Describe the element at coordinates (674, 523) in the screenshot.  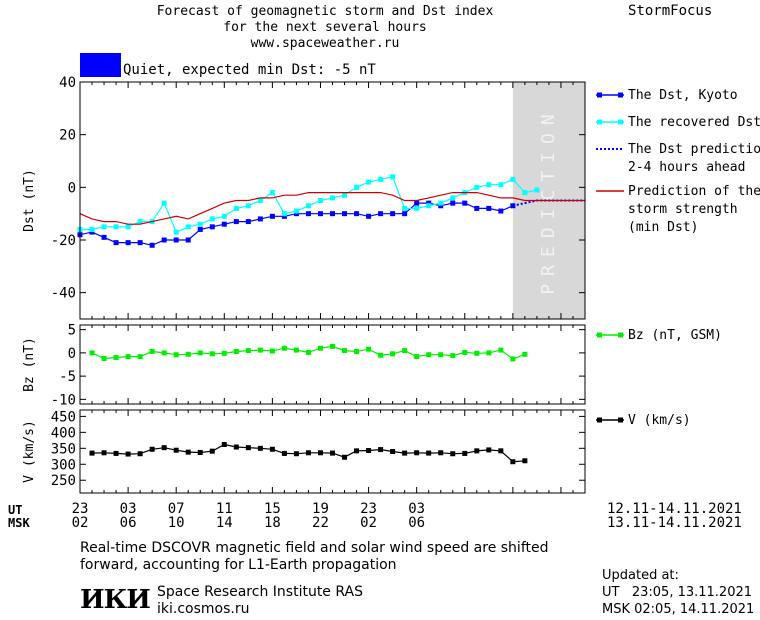
I see `msk-date-range: 13.11-14.11.2021` at that location.